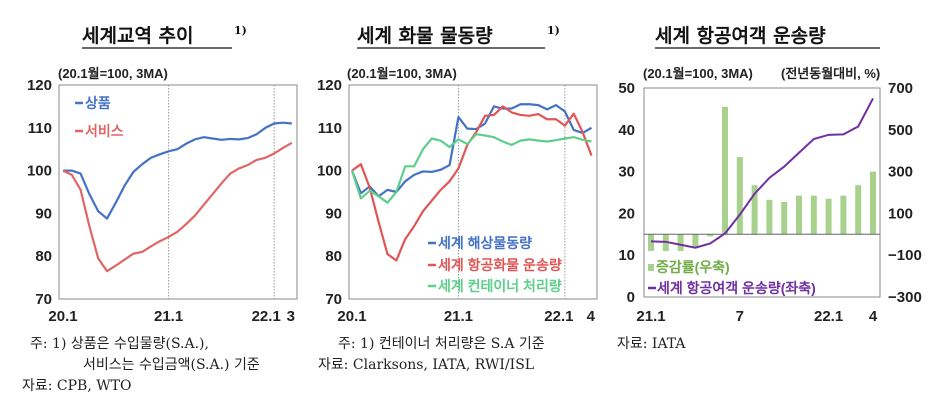  I want to click on left-y-tick-label: 10, so click(626, 255).